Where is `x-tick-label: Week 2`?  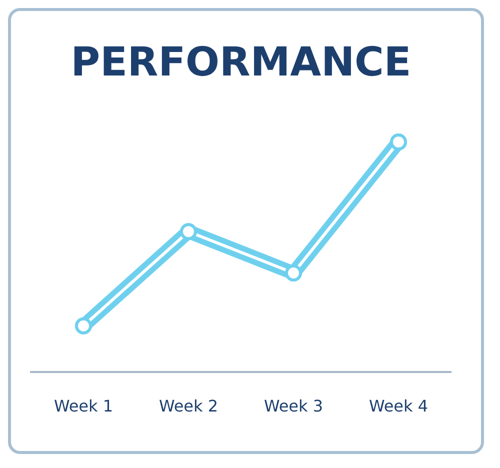 x-tick-label: Week 2 is located at coordinates (188, 406).